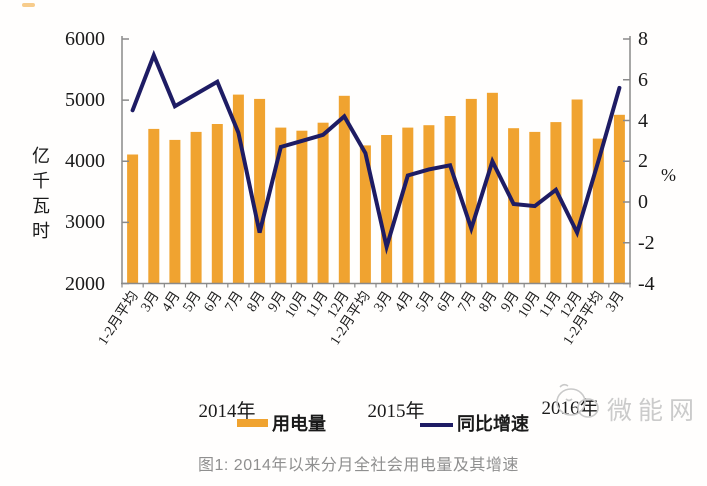 This screenshot has width=707, height=486. What do you see at coordinates (643, 121) in the screenshot?
I see `y-axis-right-tick-label: 4` at bounding box center [643, 121].